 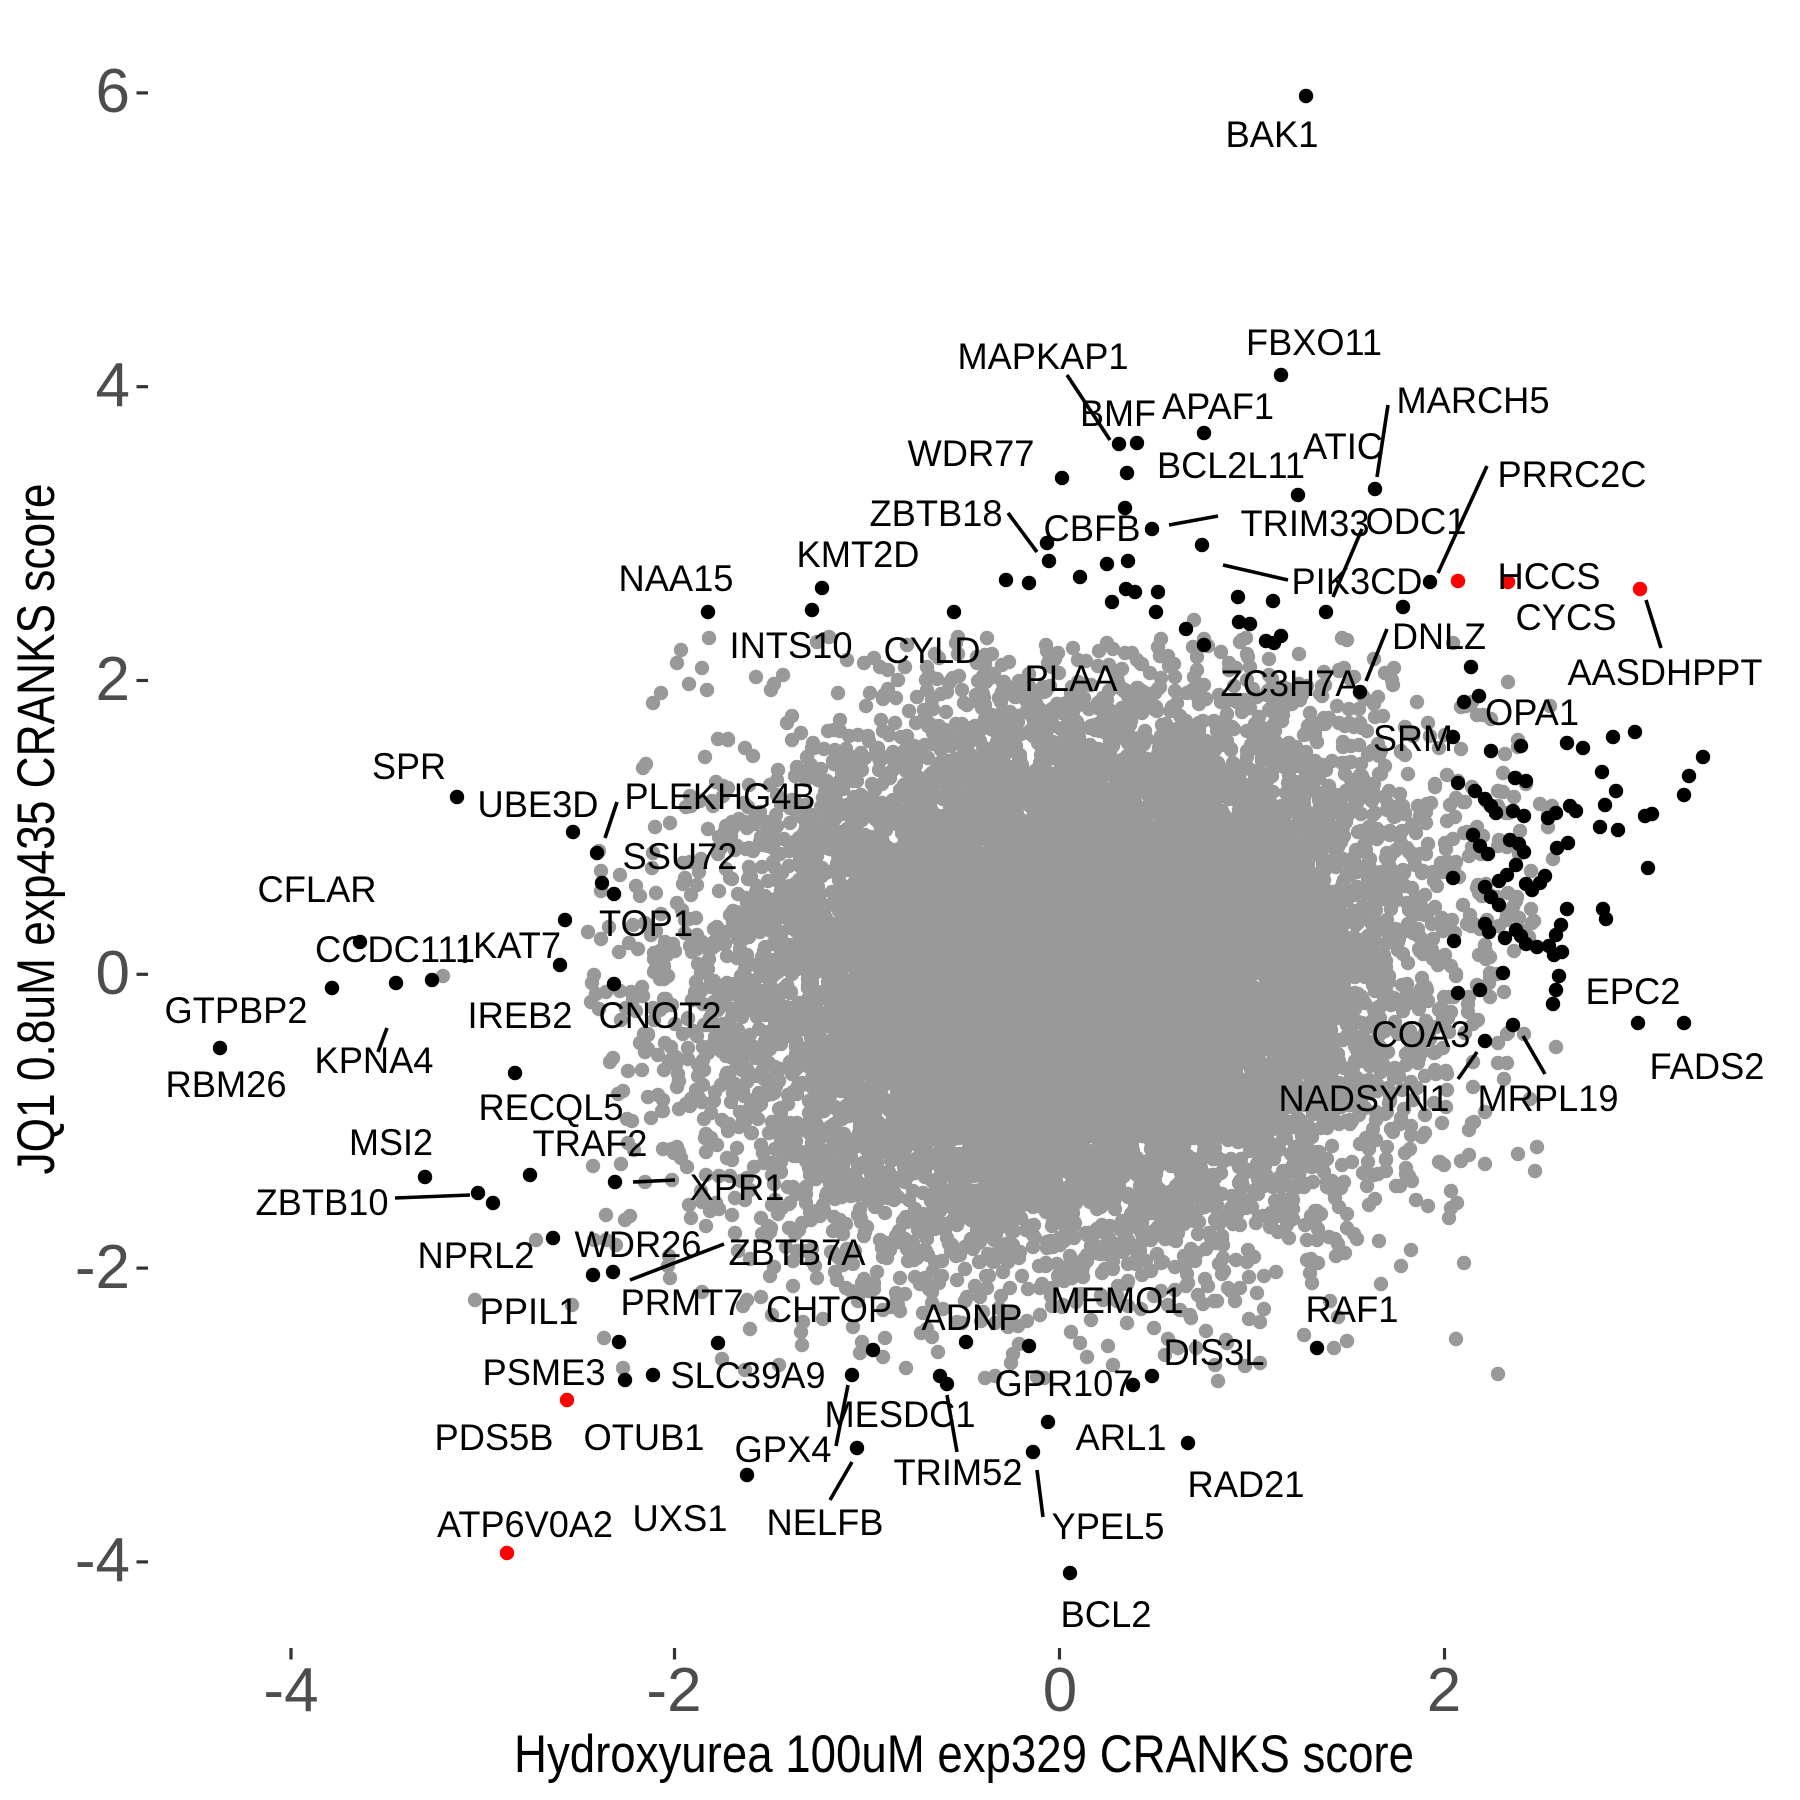 What do you see at coordinates (646, 923) in the screenshot?
I see `svg-text: TOP1` at bounding box center [646, 923].